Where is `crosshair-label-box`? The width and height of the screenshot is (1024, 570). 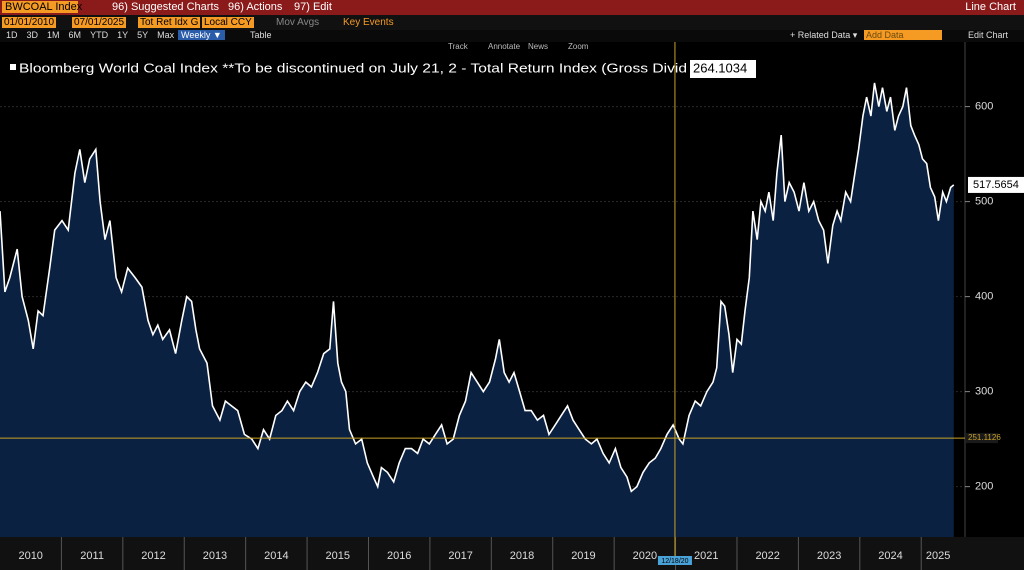
crosshair-label-box is located at coordinates (674, 560).